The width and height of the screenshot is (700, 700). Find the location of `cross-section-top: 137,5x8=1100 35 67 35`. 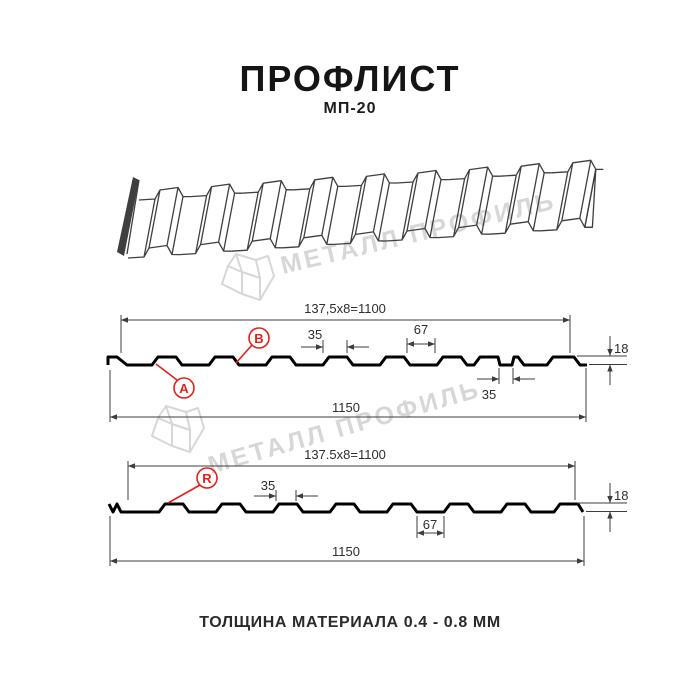

cross-section-top: 137,5x8=1100 35 67 35 is located at coordinates (367, 361).